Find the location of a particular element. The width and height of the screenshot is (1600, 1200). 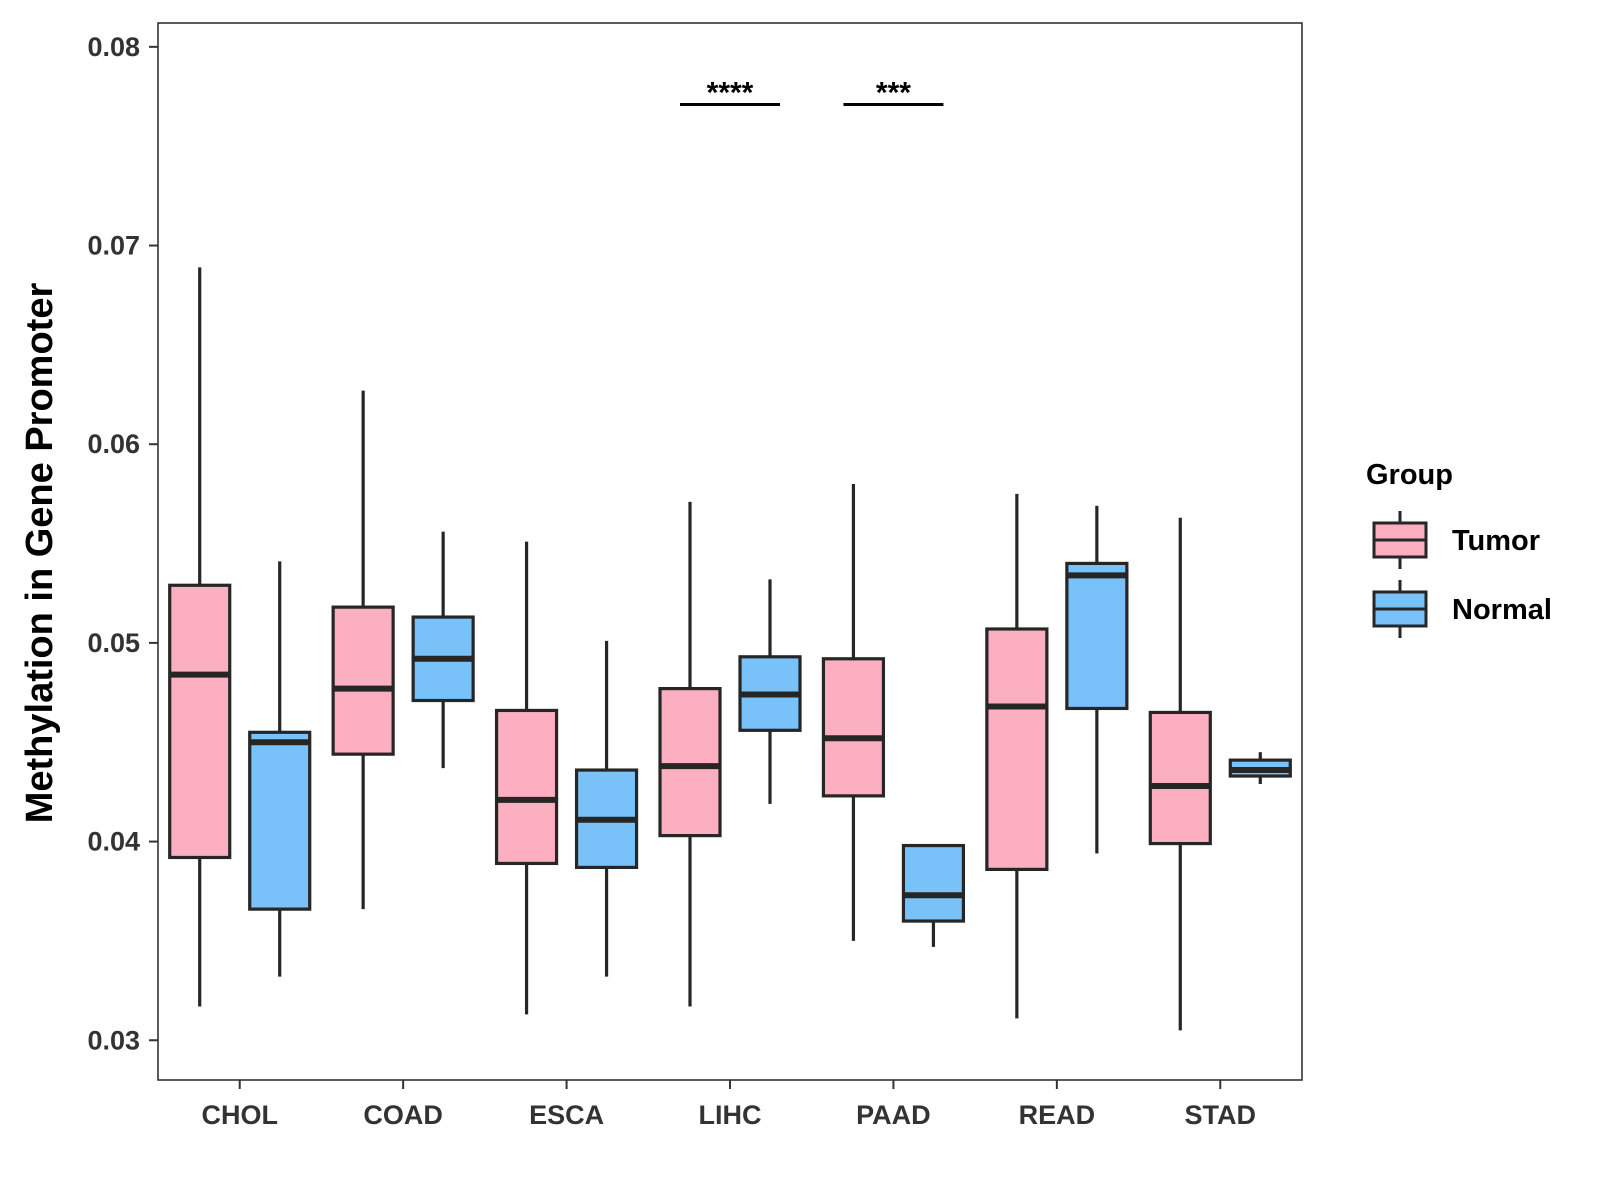

y-tick-label: 0.06 is located at coordinates (113, 444).